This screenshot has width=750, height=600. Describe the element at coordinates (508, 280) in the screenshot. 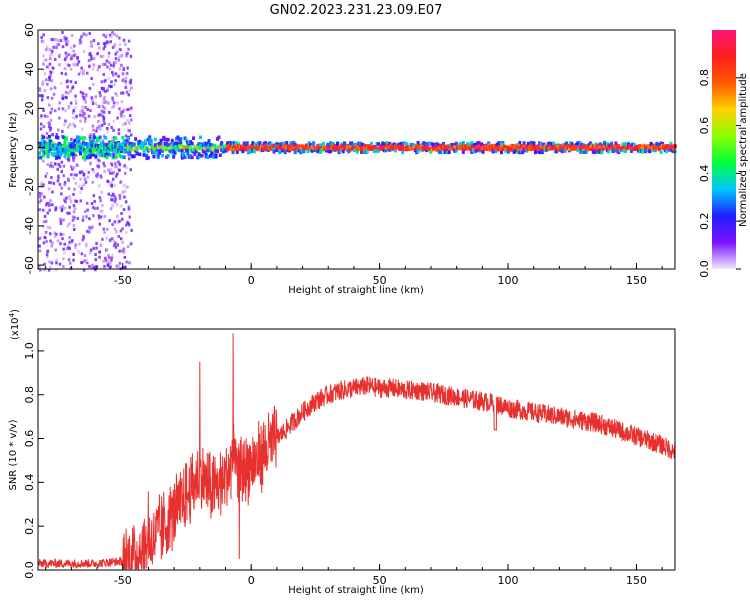

I see `x-tick-label: 100` at that location.